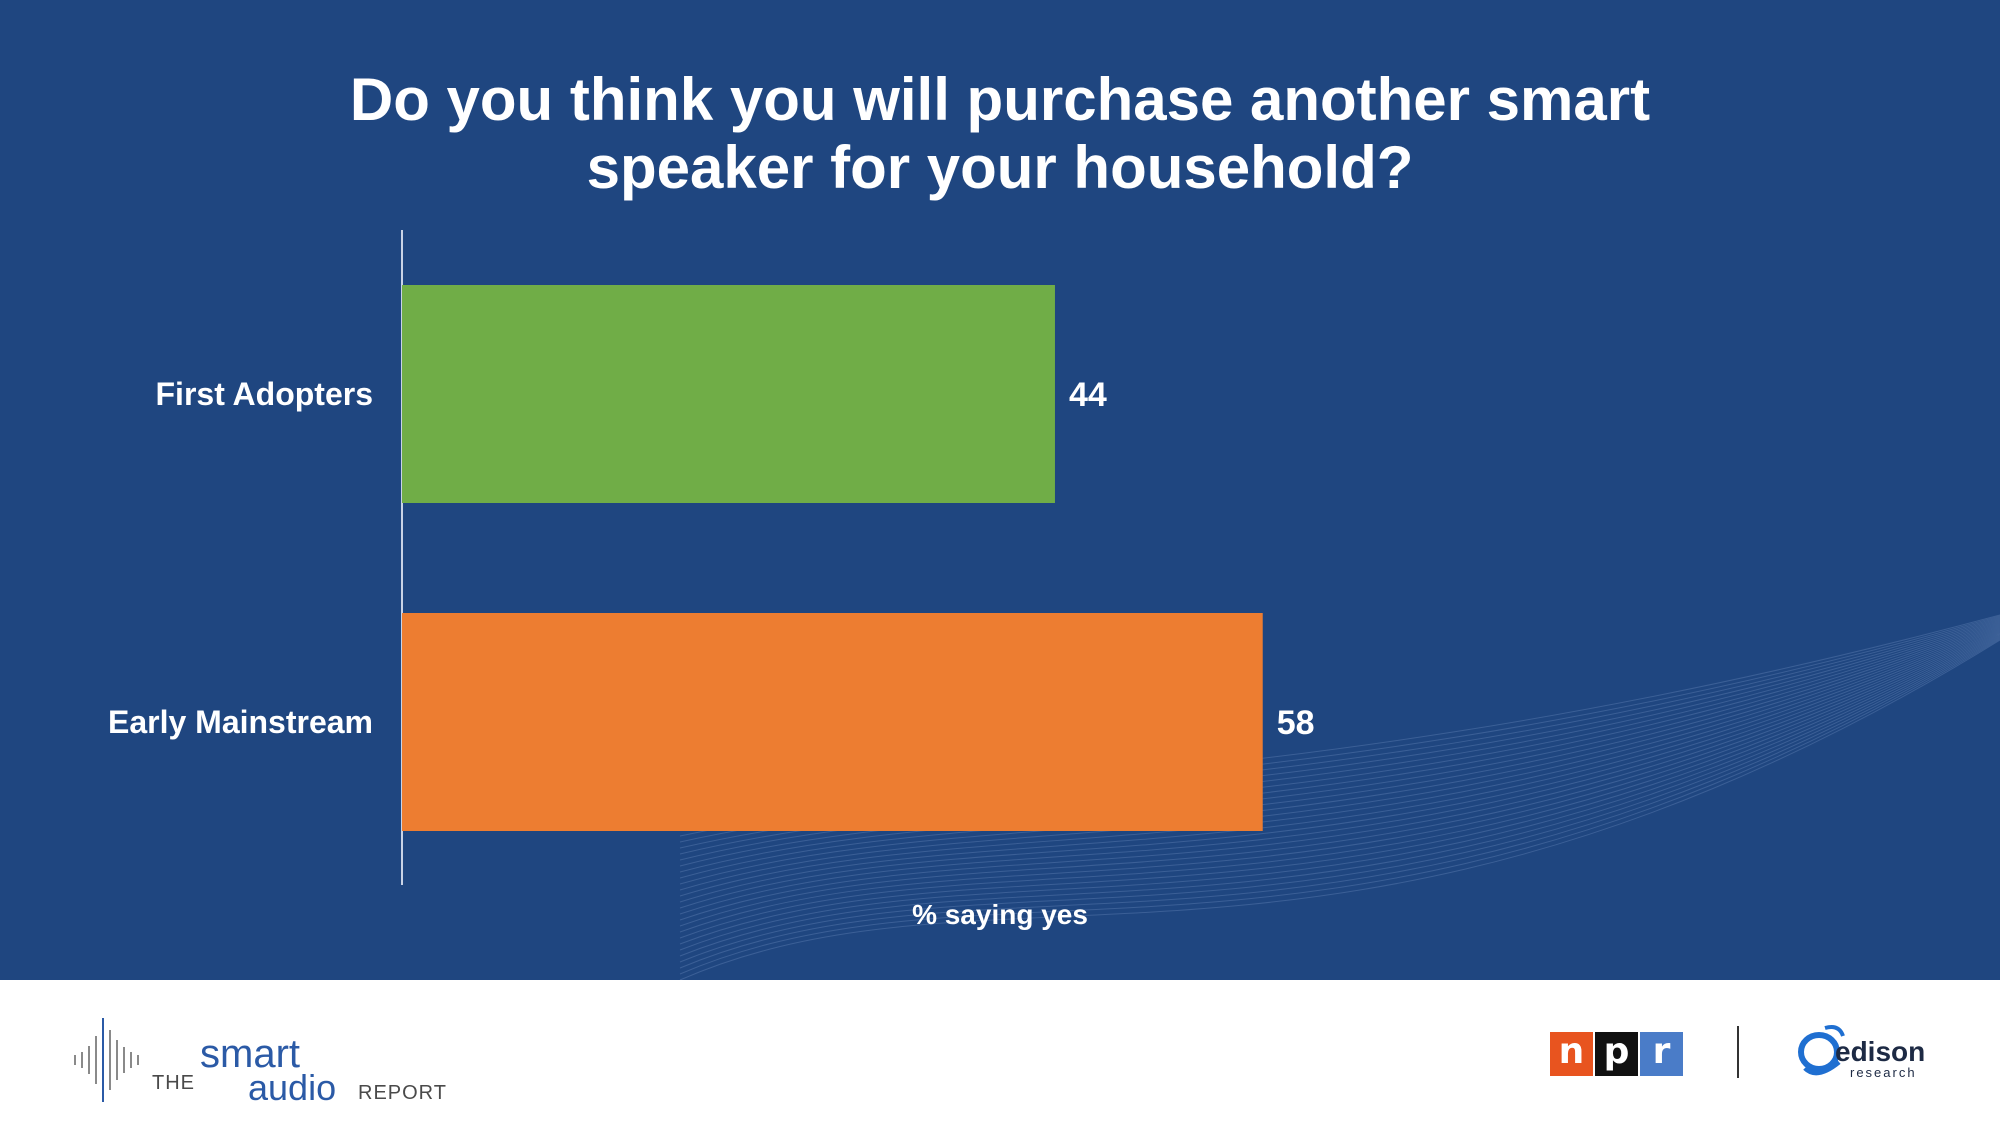 This screenshot has width=2000, height=1125. I want to click on logo-smart-text: smart, so click(250, 1054).